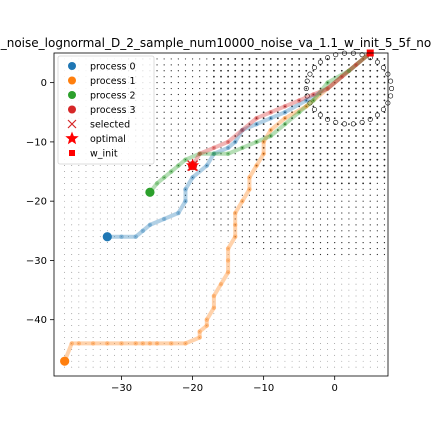 The height and width of the screenshot is (432, 432). What do you see at coordinates (40, 202) in the screenshot?
I see `y-axis: 0−10−20−30−40` at bounding box center [40, 202].